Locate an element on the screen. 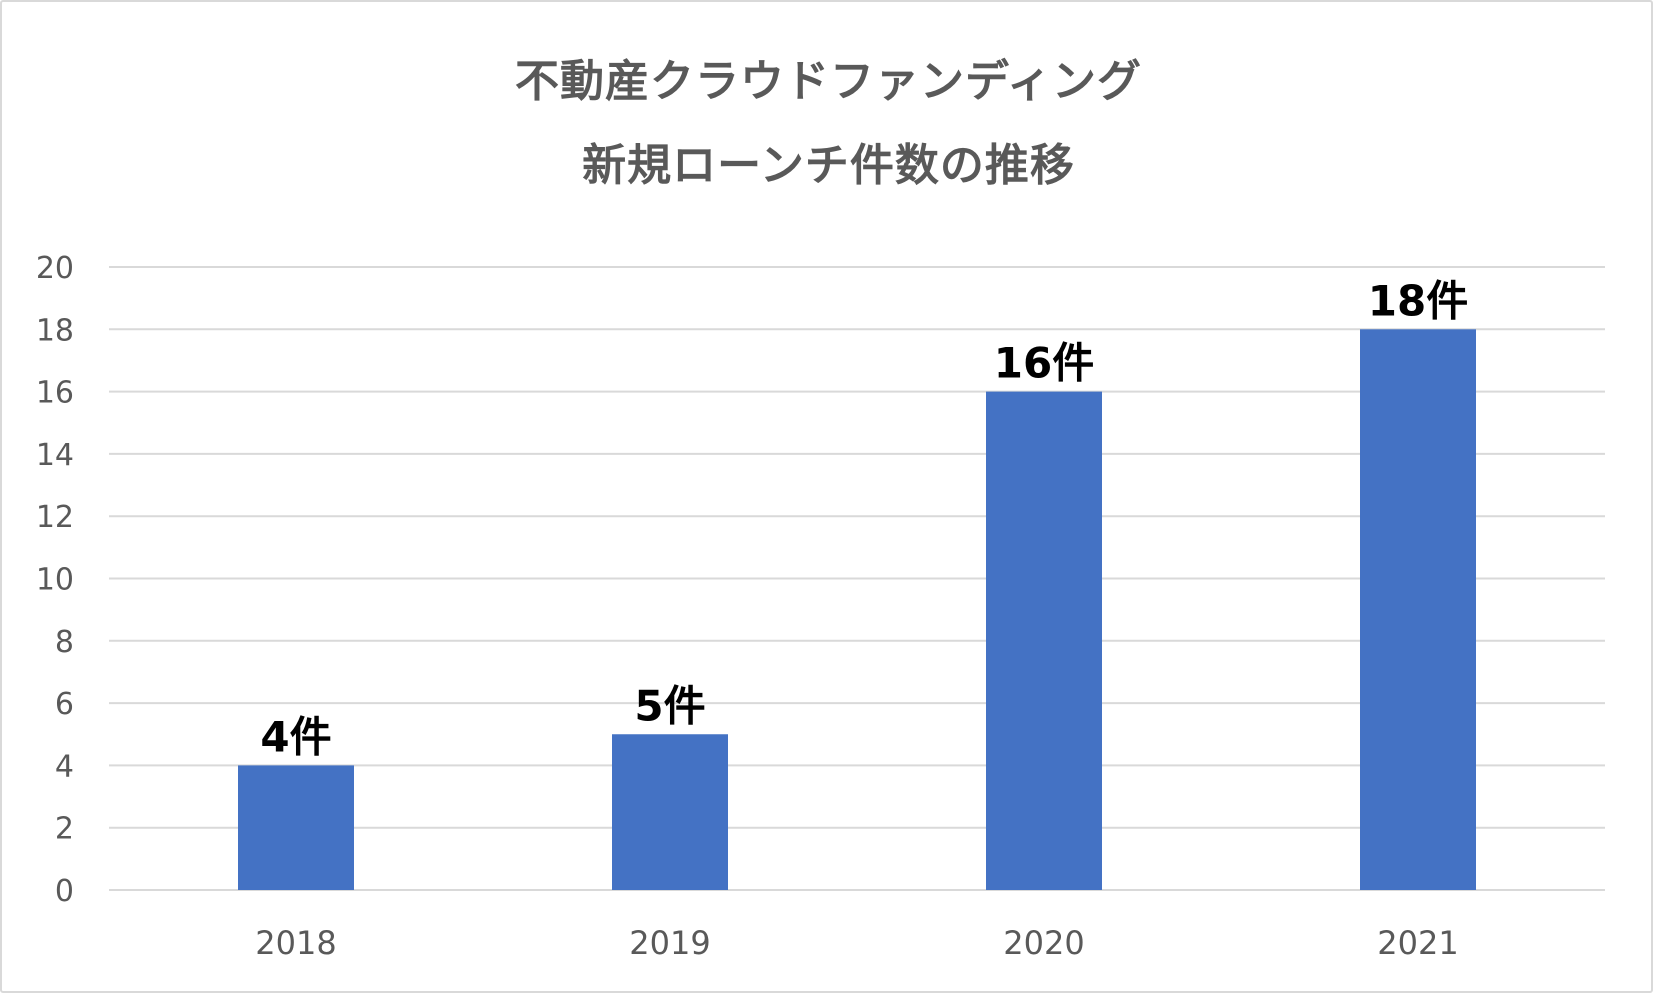 The width and height of the screenshot is (1653, 993). y-tick-label: 18 is located at coordinates (55, 330).